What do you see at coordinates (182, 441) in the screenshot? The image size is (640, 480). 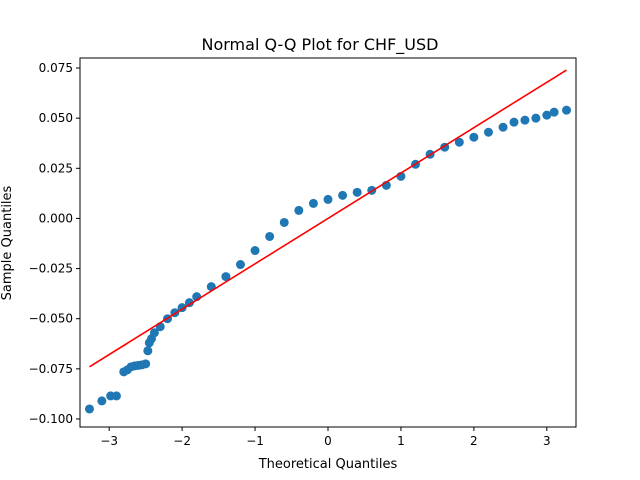 I see `x-tick-label: −2` at bounding box center [182, 441].